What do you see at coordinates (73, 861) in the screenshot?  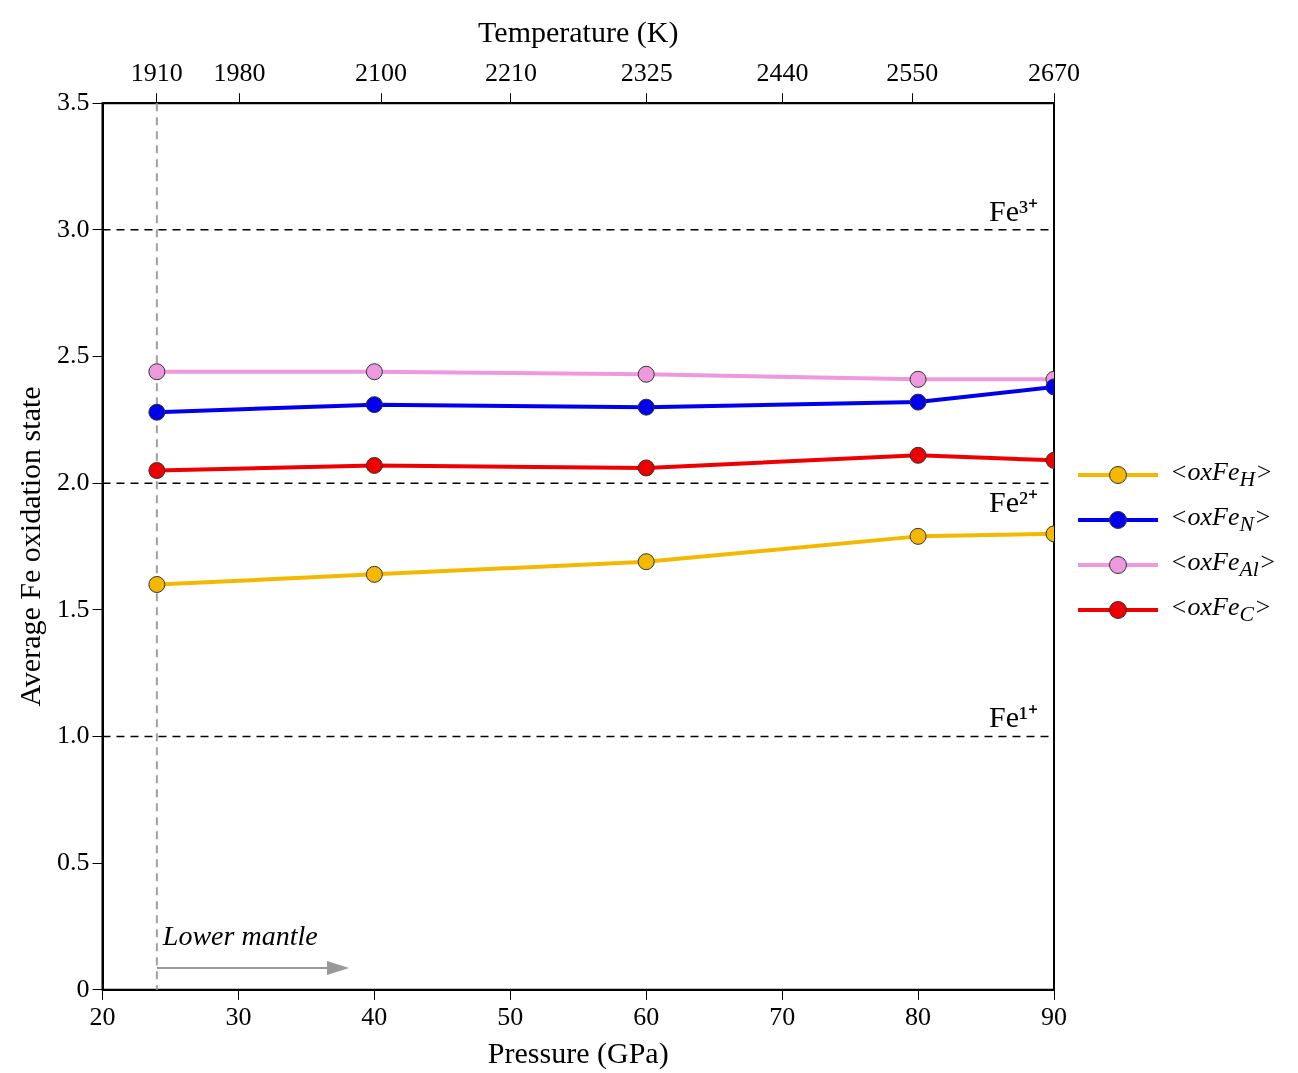 I see `y-tick-label: 0.5` at bounding box center [73, 861].